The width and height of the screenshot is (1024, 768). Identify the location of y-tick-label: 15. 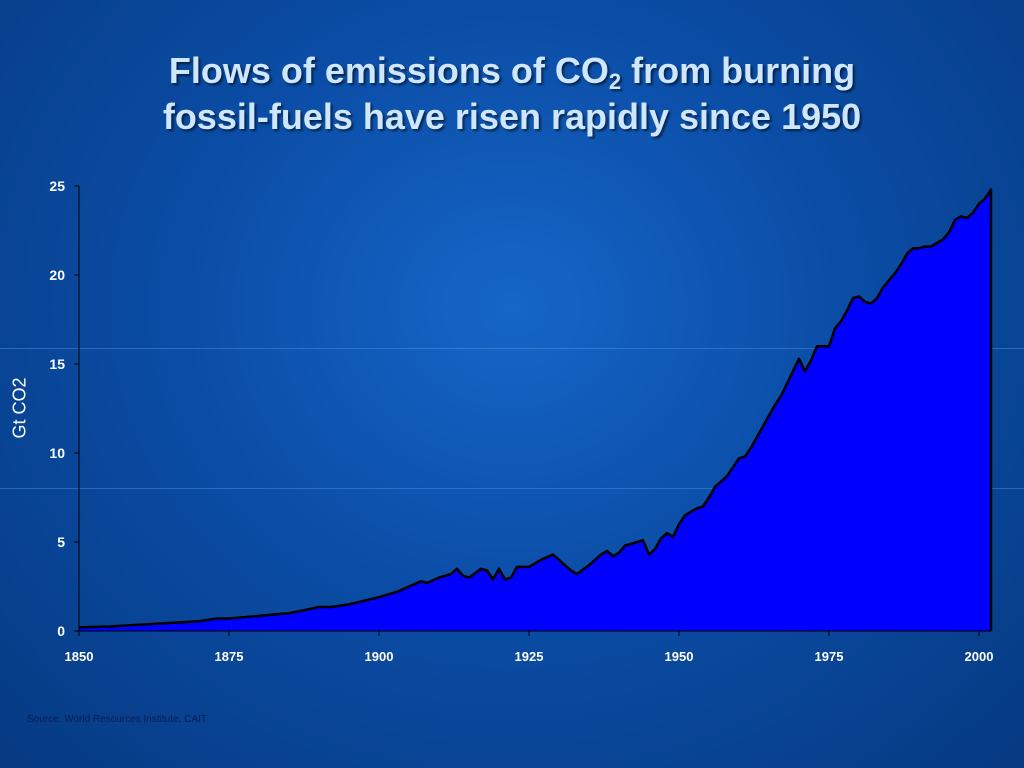
(57, 364).